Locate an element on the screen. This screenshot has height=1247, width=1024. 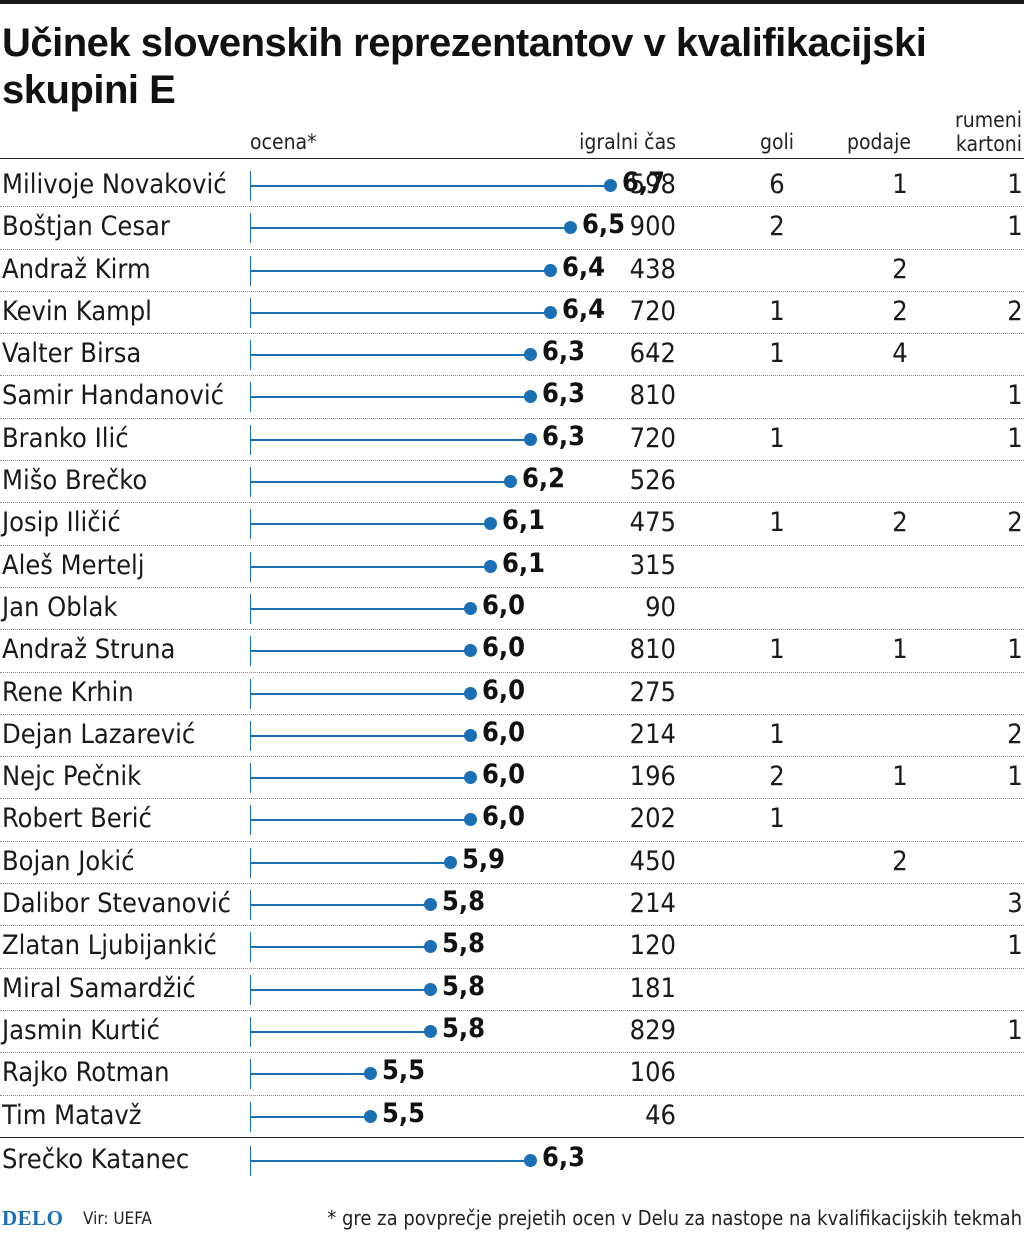
table-row: Samir Handanović 6,3 810 1 is located at coordinates (512, 397).